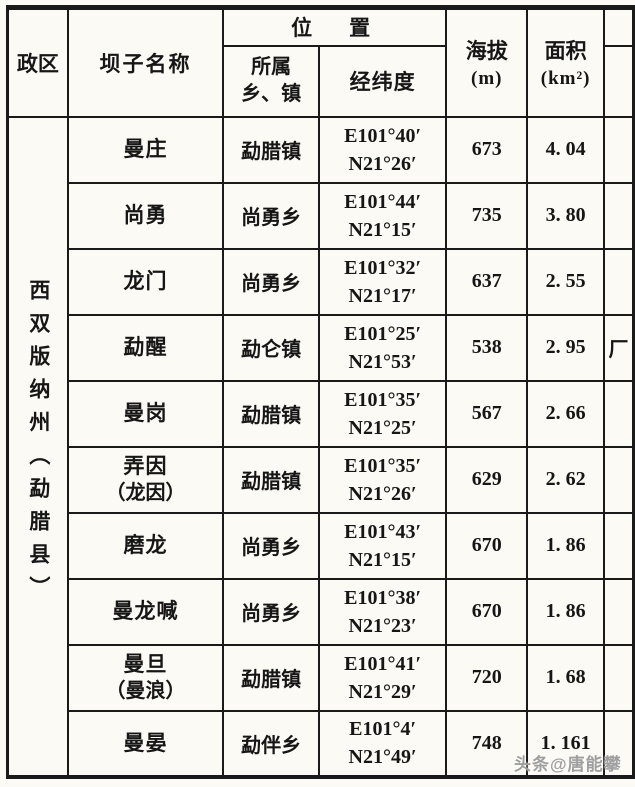 The image size is (635, 787). I want to click on latitude: N21°49′, so click(382, 757).